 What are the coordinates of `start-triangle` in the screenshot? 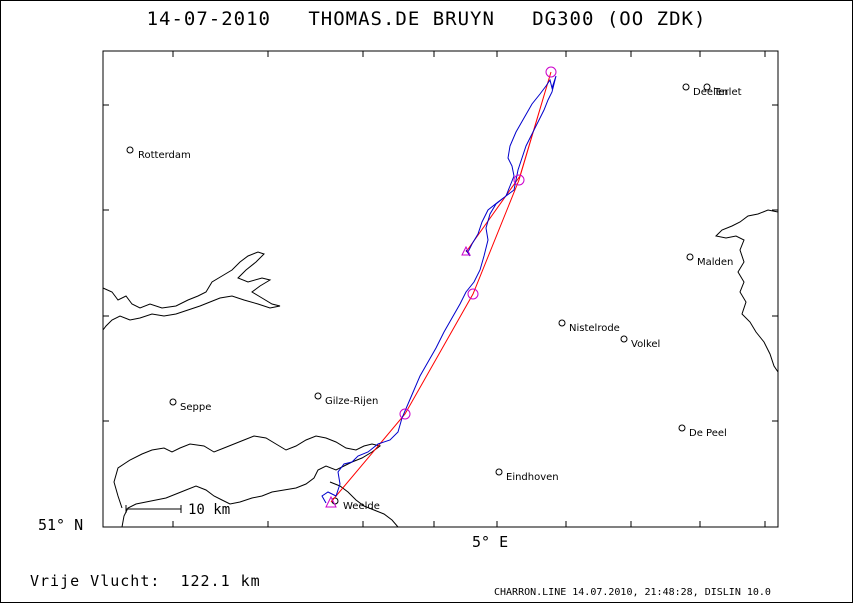 It's located at (331, 501).